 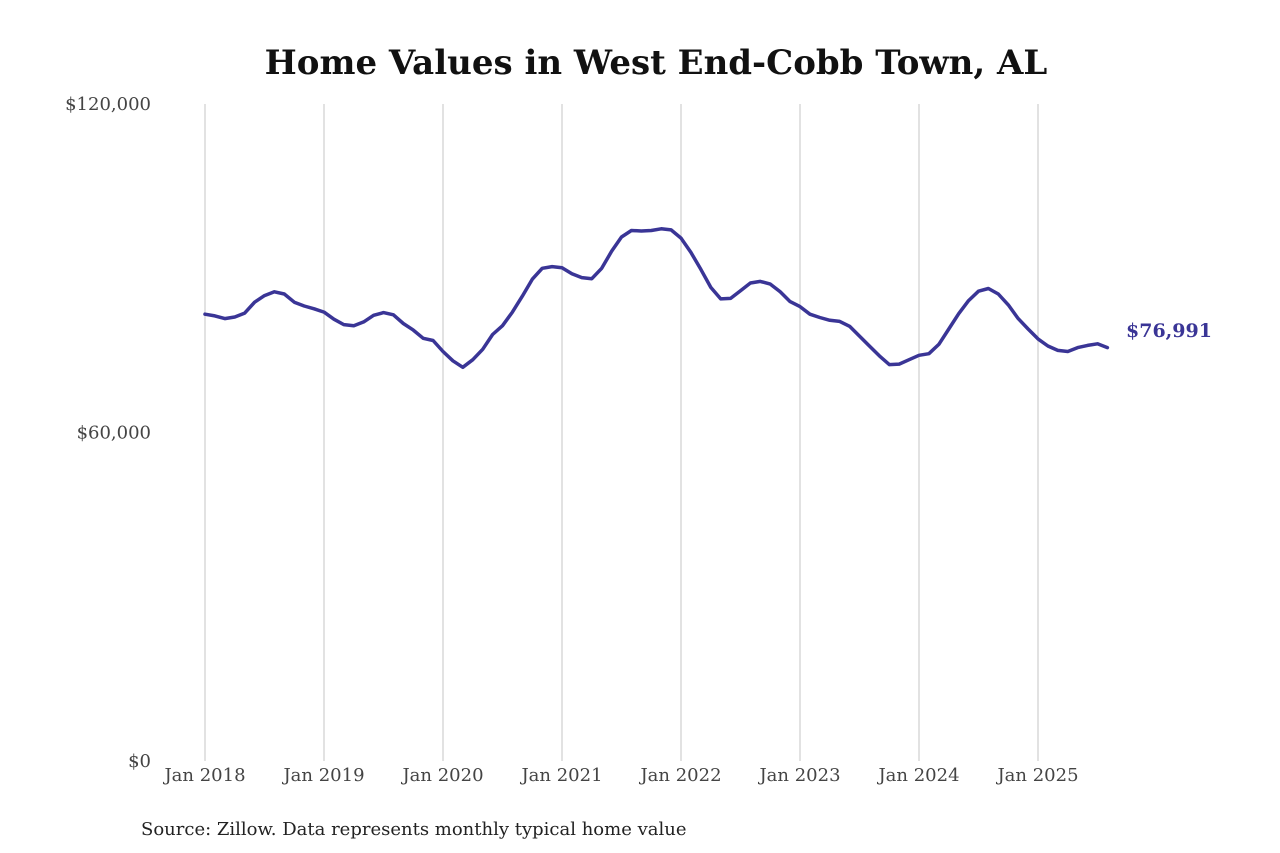 I want to click on x-tick-label-4: Jan 2022, so click(x=679, y=775).